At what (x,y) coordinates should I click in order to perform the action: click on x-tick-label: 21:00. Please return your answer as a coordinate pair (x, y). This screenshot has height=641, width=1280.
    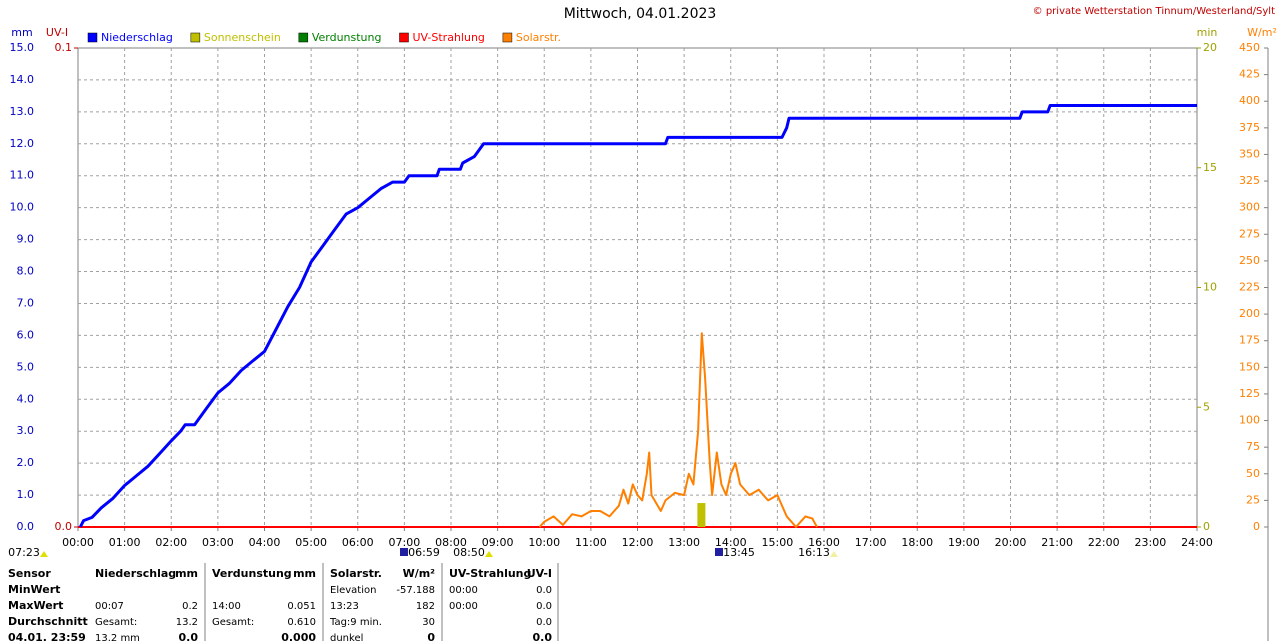
    Looking at the image, I should click on (1057, 542).